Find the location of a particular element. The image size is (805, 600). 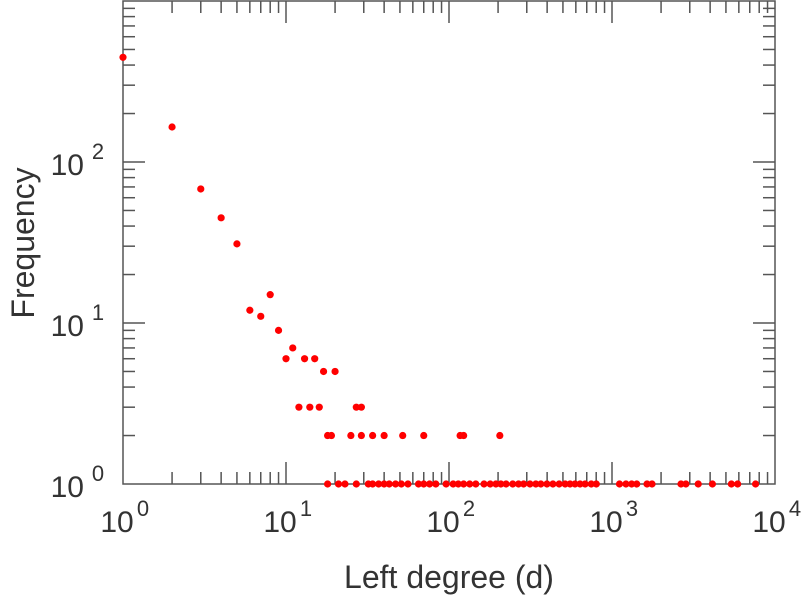

x-axis-label: Left degree (d) is located at coordinates (449, 577).